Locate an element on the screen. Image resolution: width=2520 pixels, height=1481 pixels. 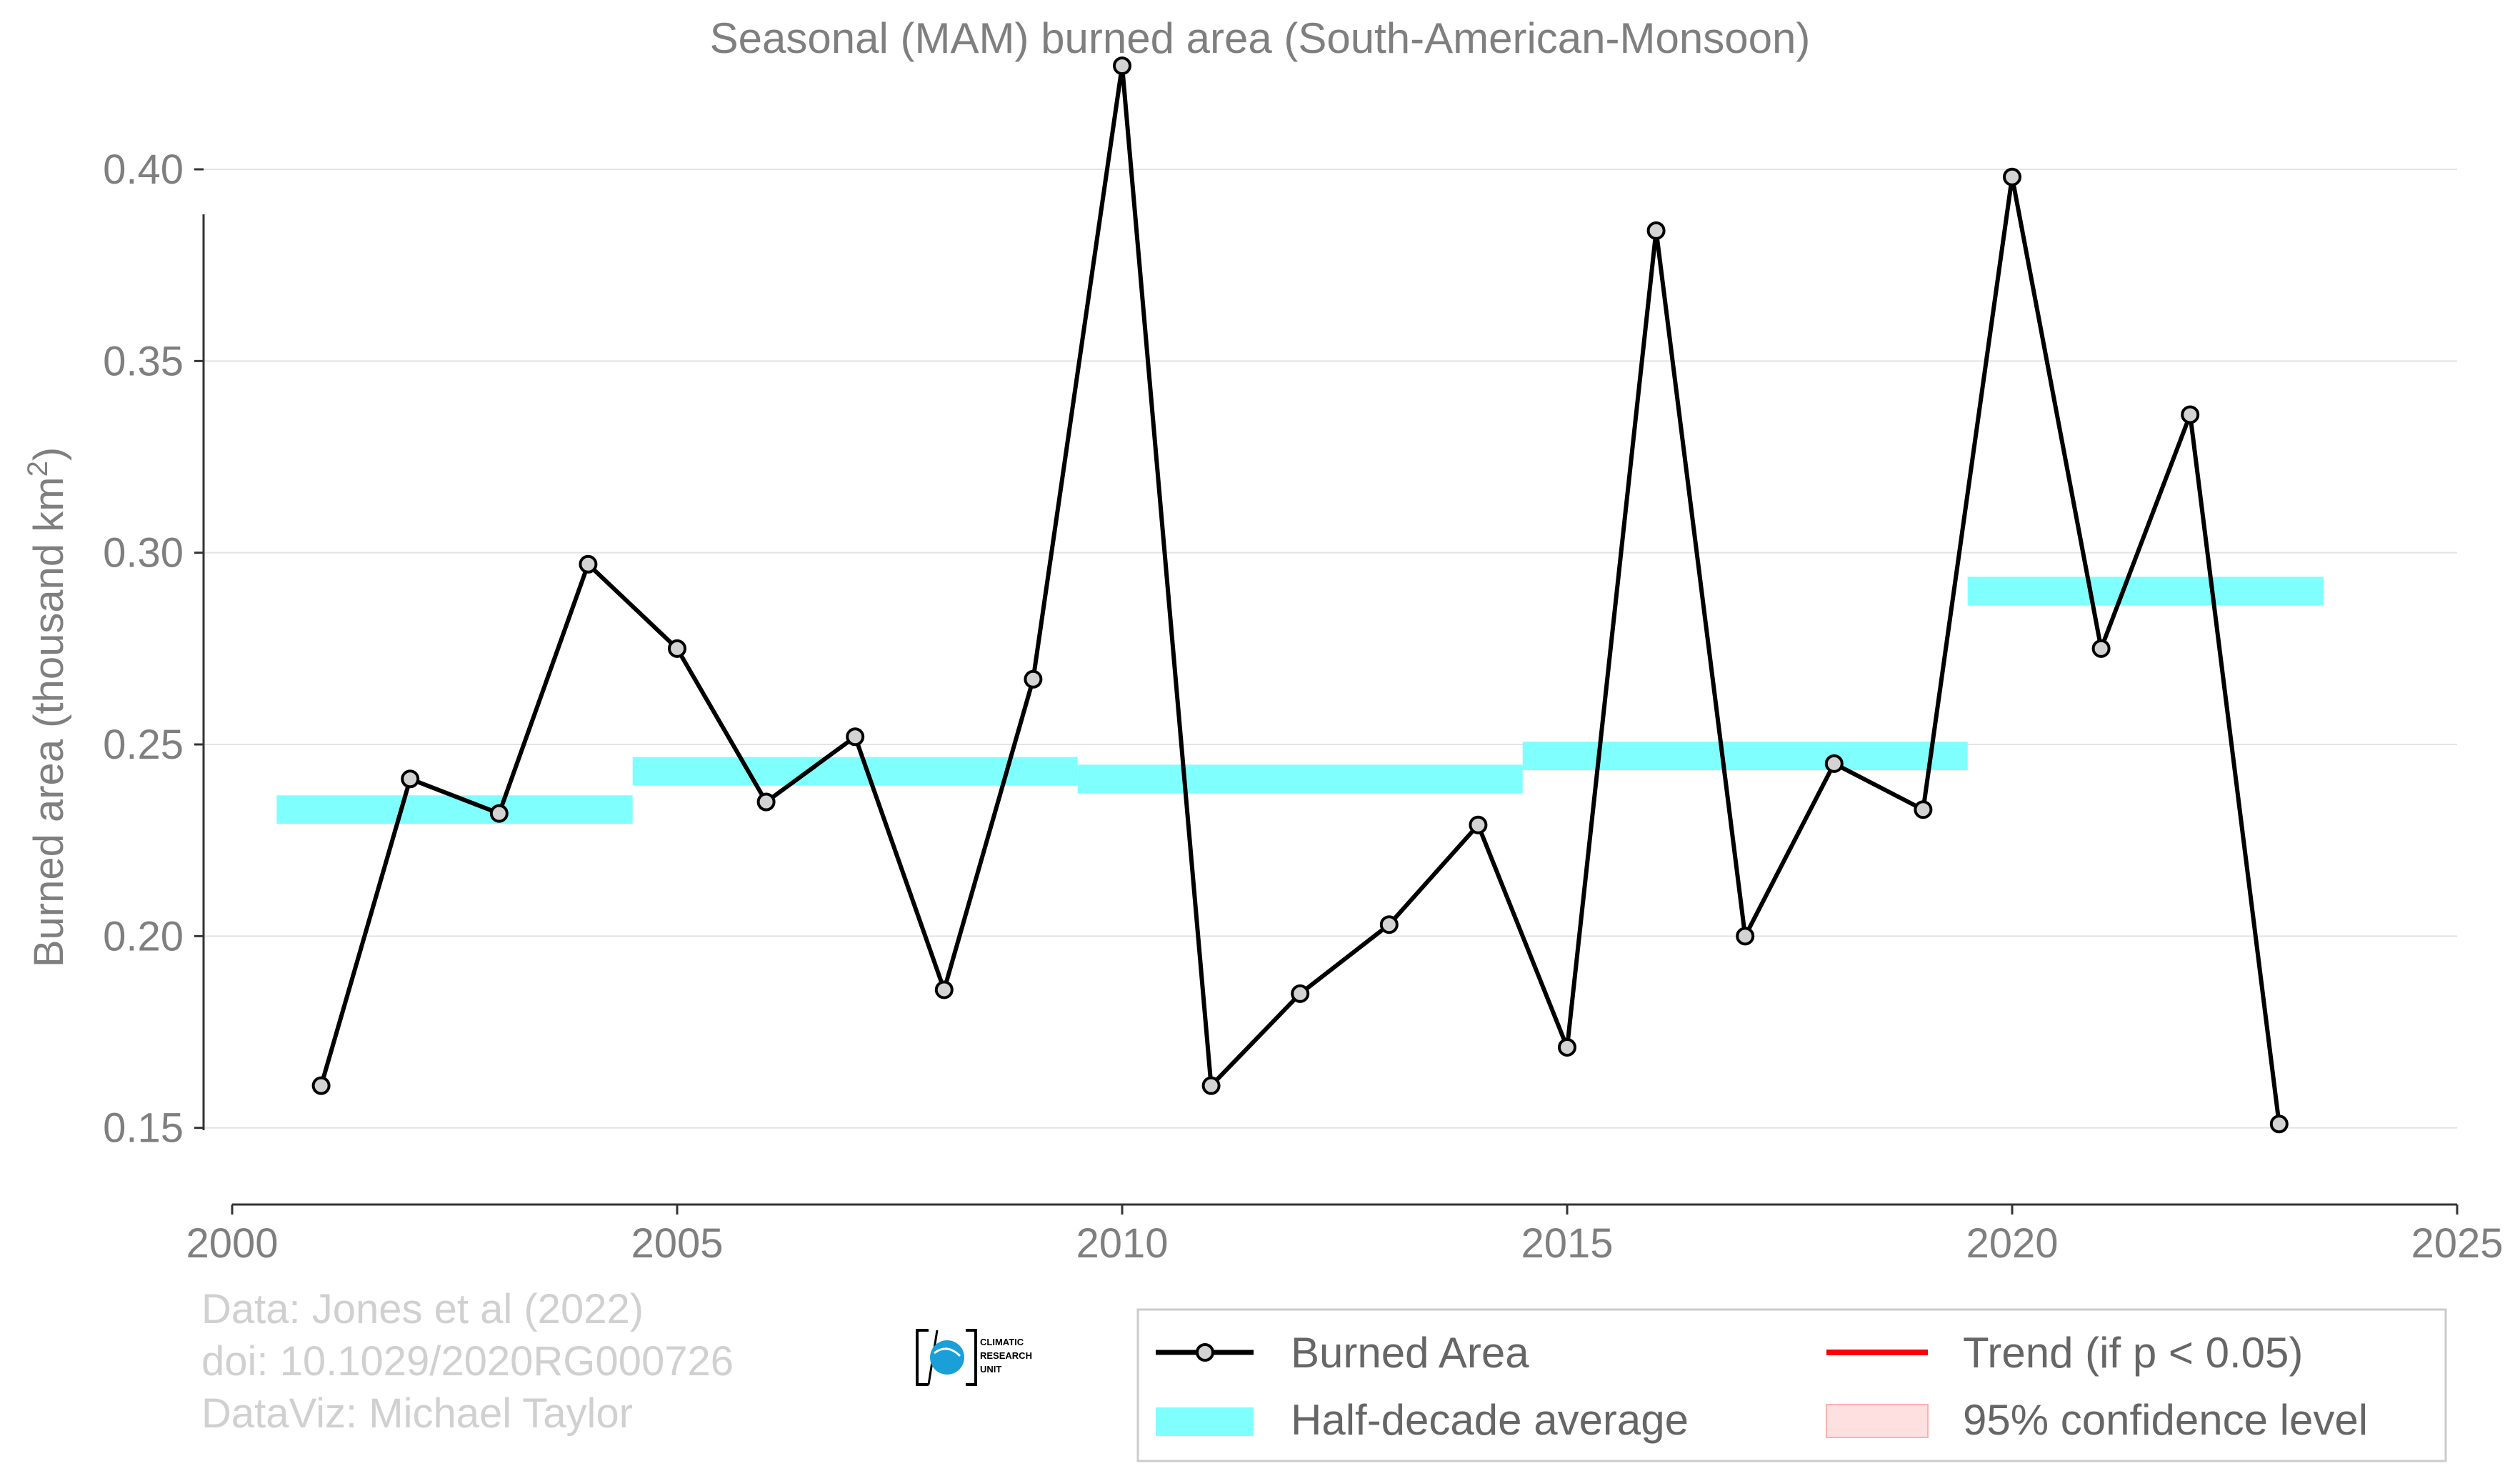
legend-half-decade-patch is located at coordinates (1205, 1421).